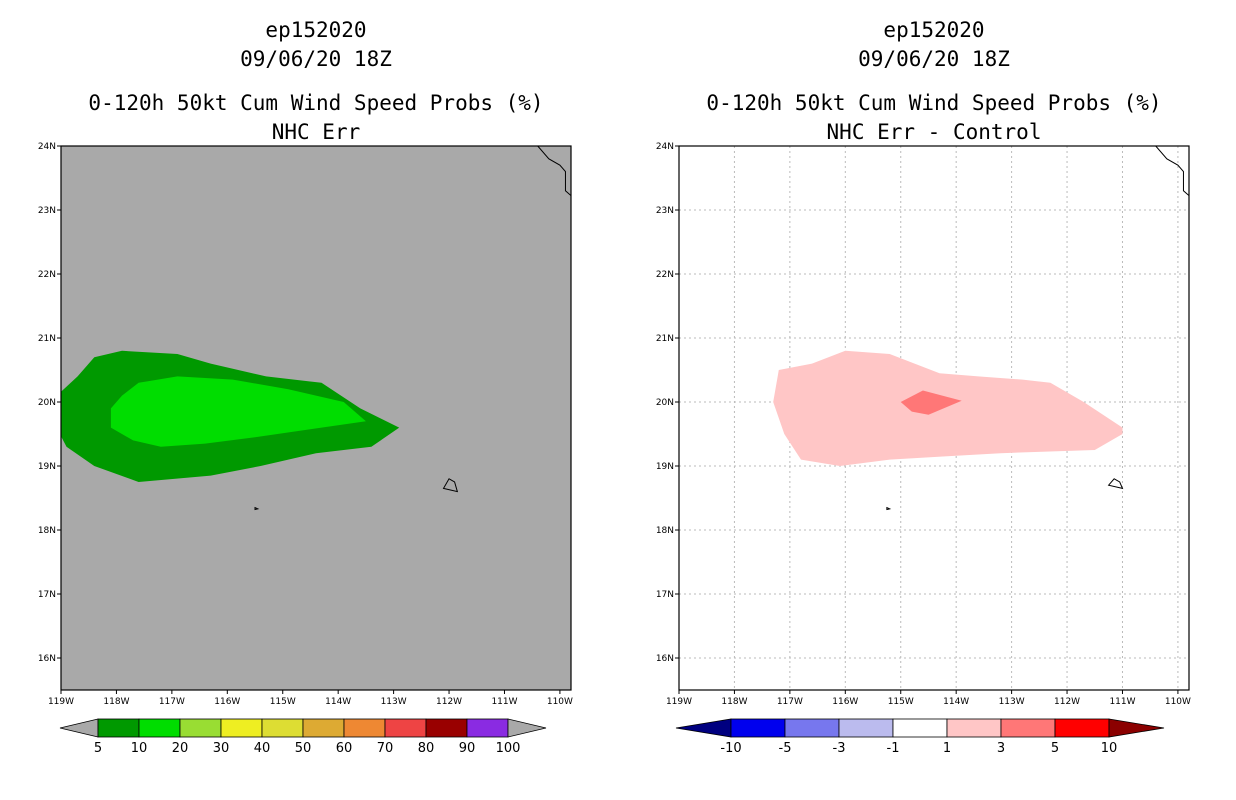  Describe the element at coordinates (385, 748) in the screenshot. I see `colorbar-label: 70` at that location.